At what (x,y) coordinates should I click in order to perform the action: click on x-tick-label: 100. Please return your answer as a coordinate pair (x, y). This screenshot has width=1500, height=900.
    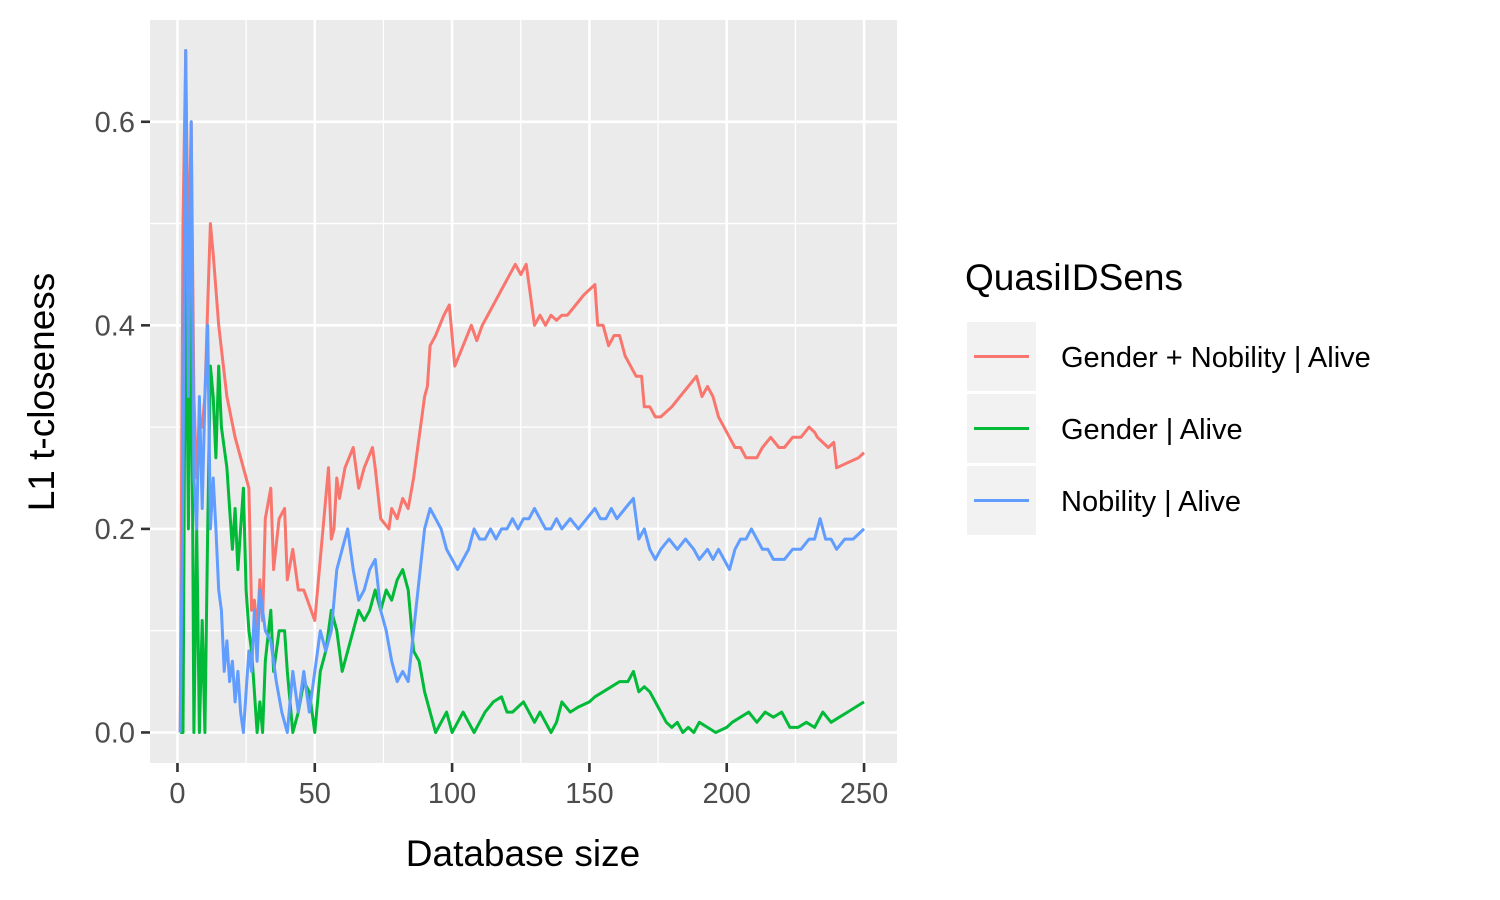
    Looking at the image, I should click on (452, 794).